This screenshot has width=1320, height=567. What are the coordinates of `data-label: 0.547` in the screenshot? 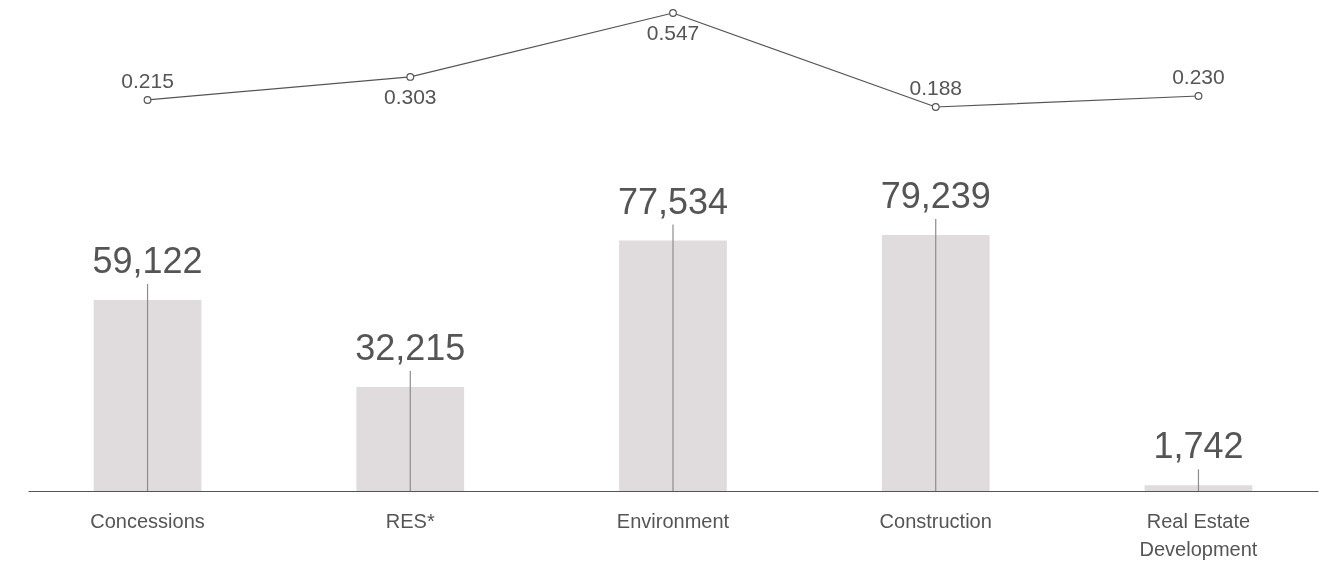 It's located at (673, 32).